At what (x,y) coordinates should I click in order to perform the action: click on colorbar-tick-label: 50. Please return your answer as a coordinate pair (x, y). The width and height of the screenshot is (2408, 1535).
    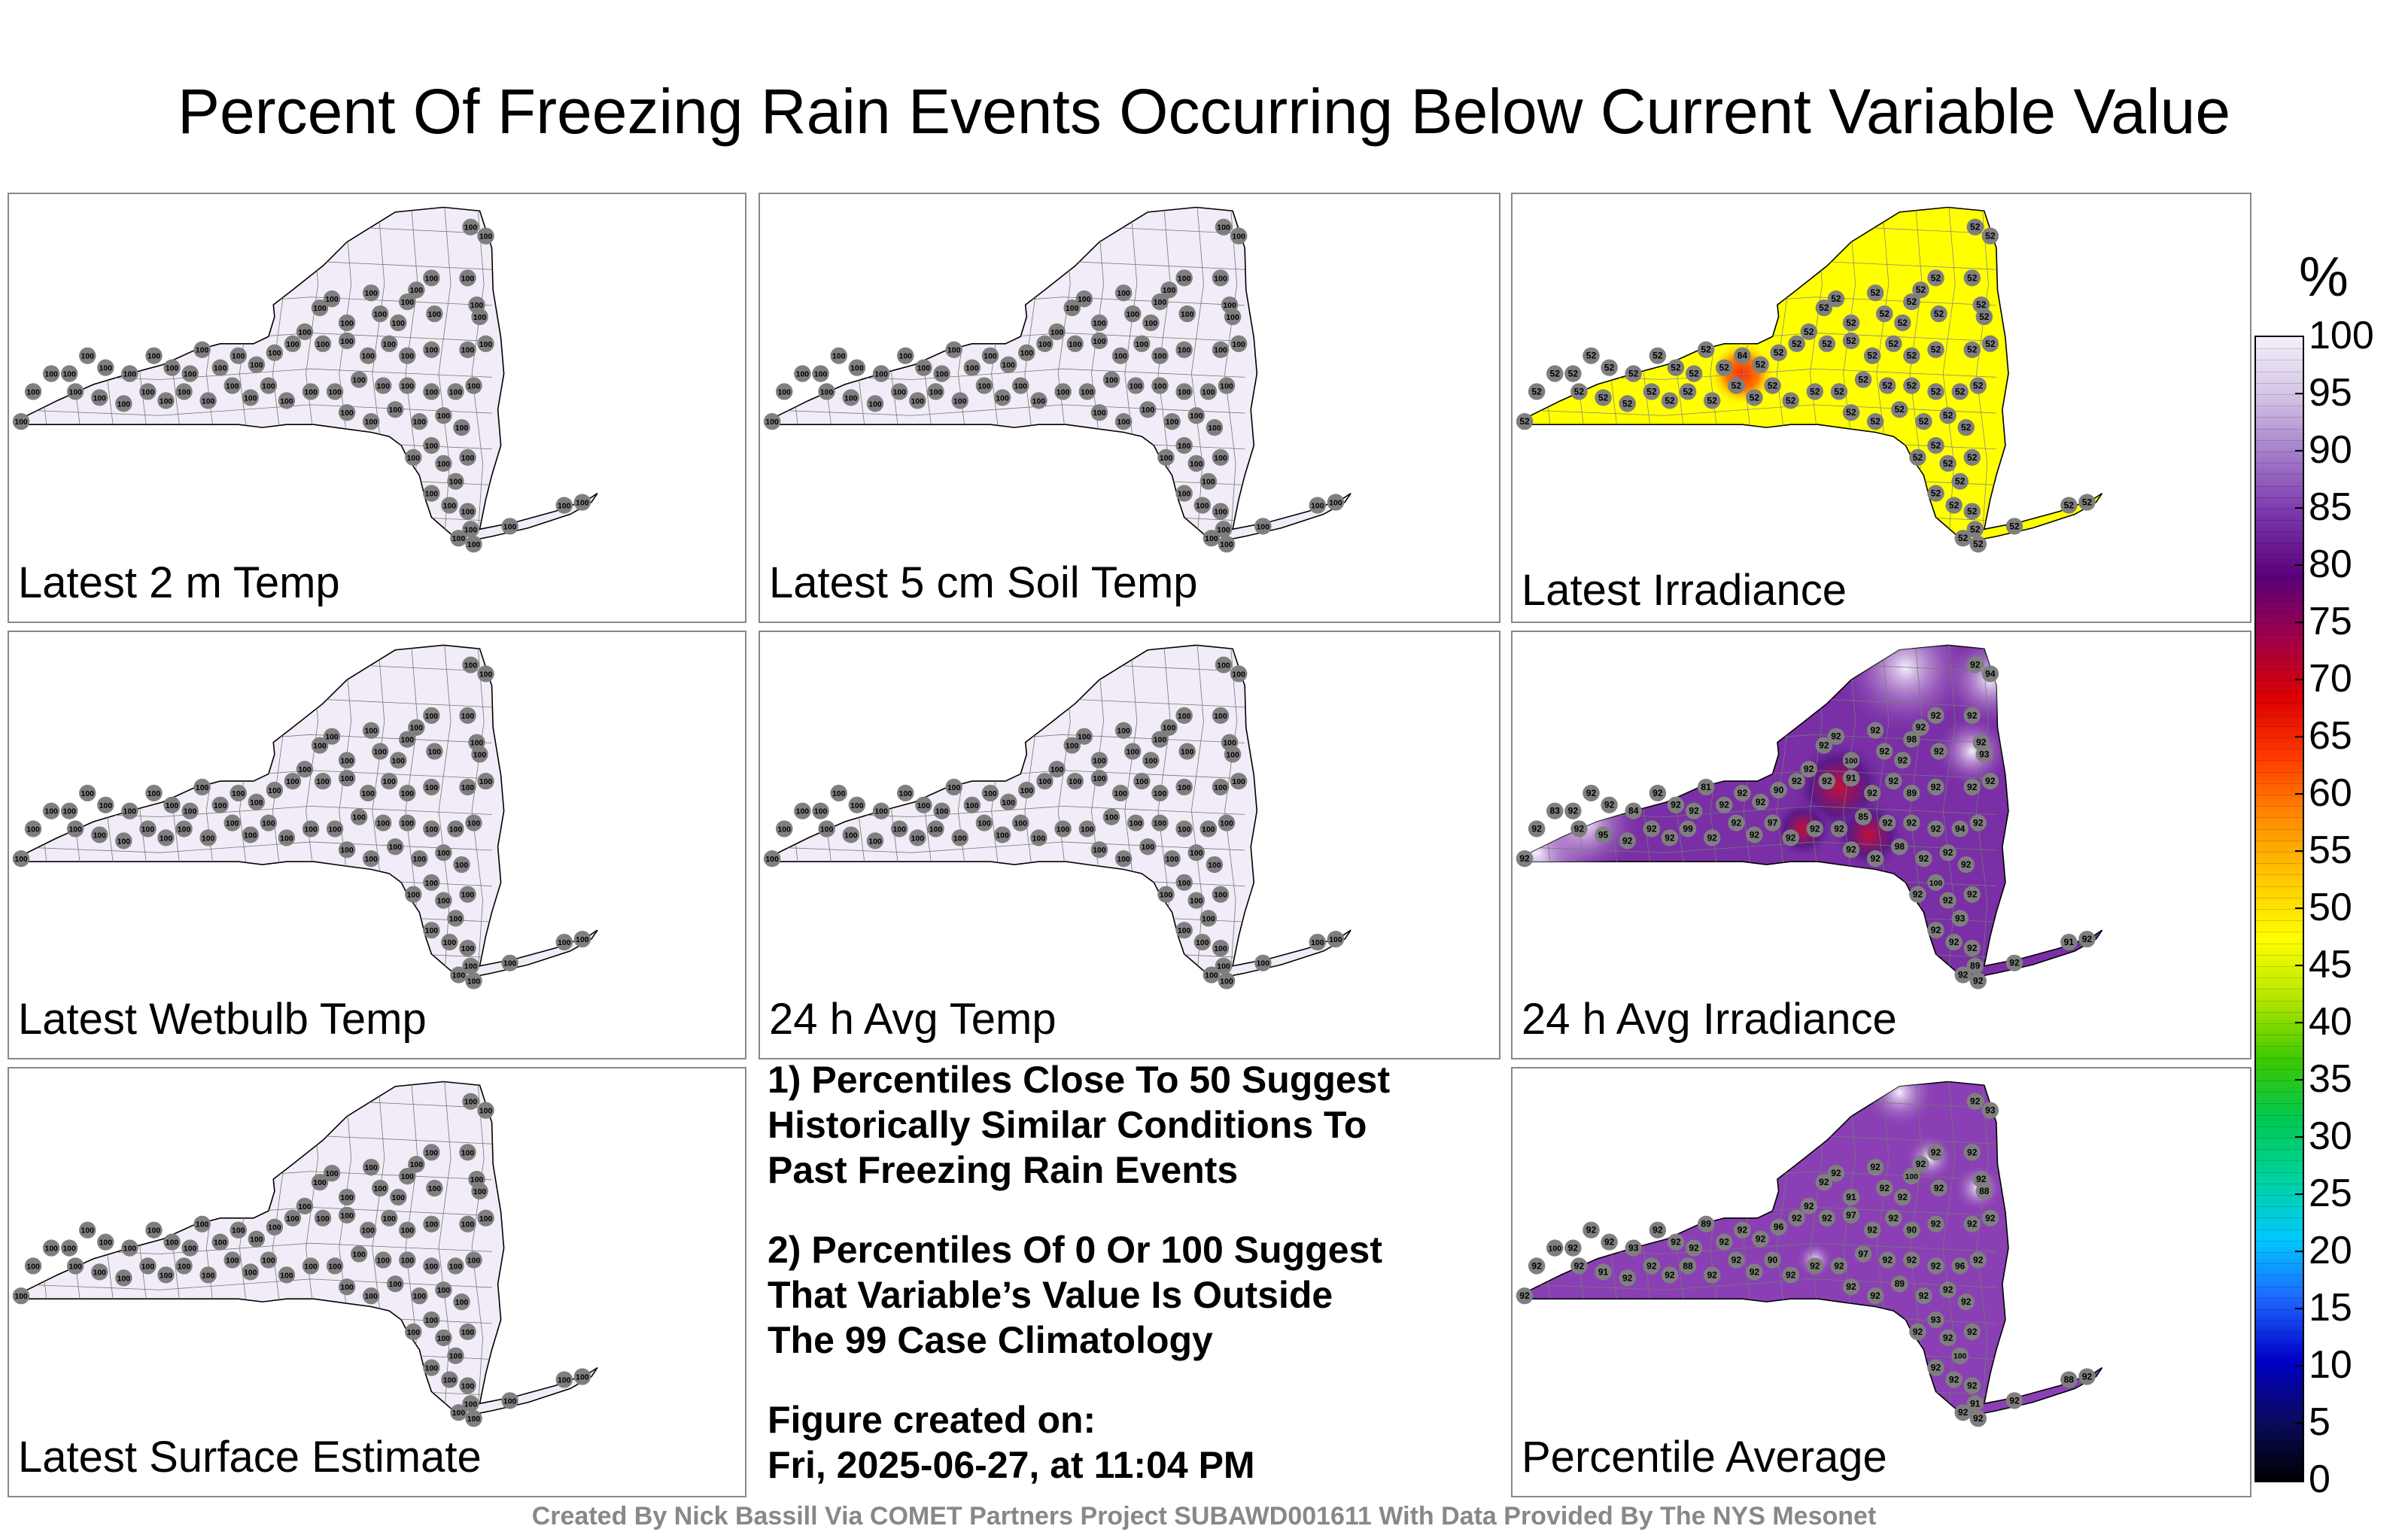
    Looking at the image, I should click on (2330, 907).